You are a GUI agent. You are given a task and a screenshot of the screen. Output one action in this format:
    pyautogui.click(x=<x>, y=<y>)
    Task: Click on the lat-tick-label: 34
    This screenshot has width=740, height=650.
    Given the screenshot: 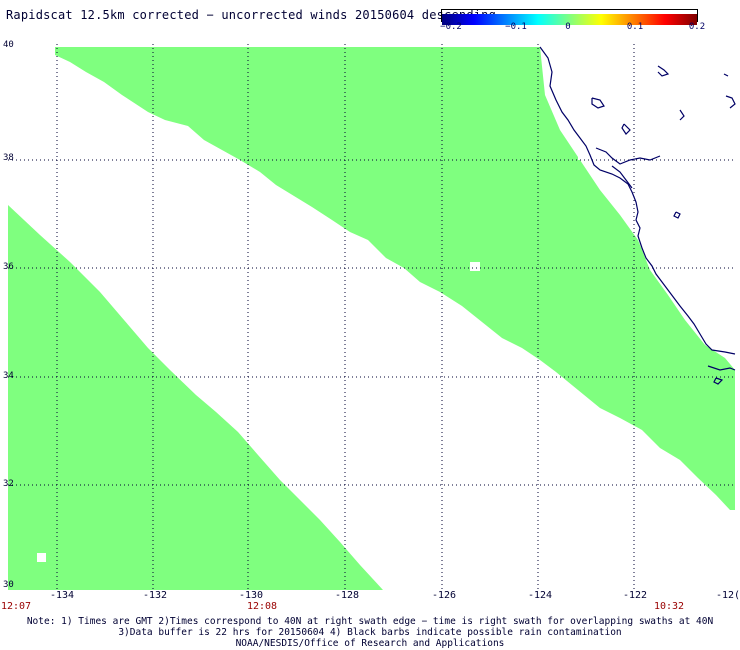 What is the action you would take?
    pyautogui.click(x=8, y=376)
    